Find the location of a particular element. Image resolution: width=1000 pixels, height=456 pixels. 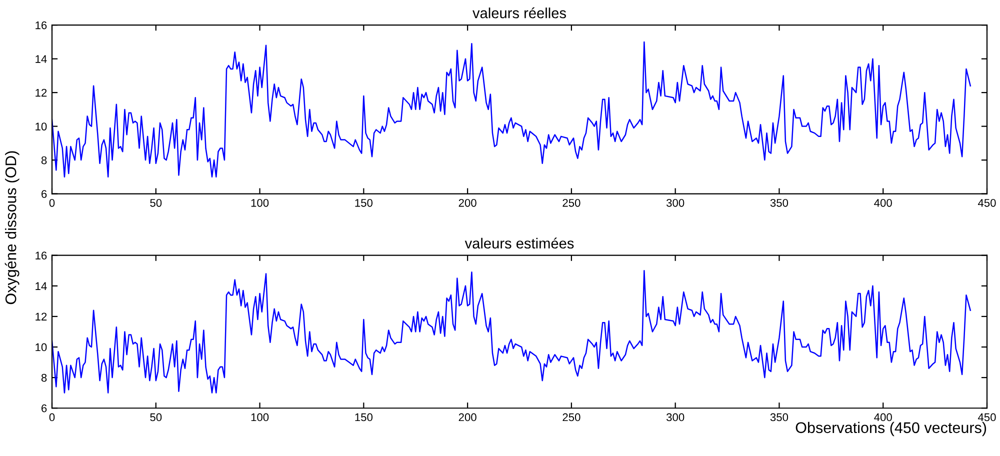

y-axis-title: Oxygéne dissous (OD) is located at coordinates (12, 227).